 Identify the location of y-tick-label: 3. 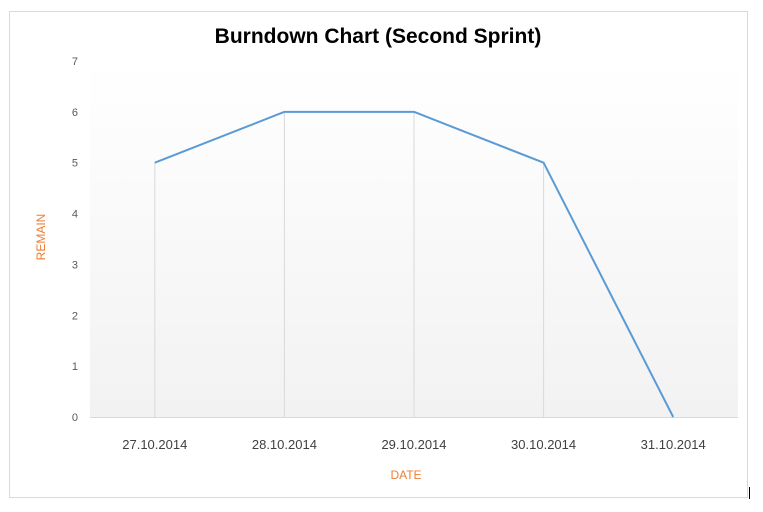
(75, 265).